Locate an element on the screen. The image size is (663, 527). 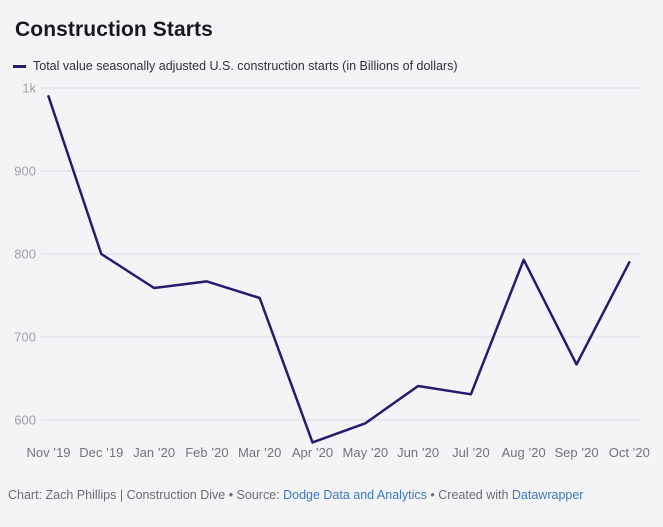
y-tick-label: 600 is located at coordinates (25, 420).